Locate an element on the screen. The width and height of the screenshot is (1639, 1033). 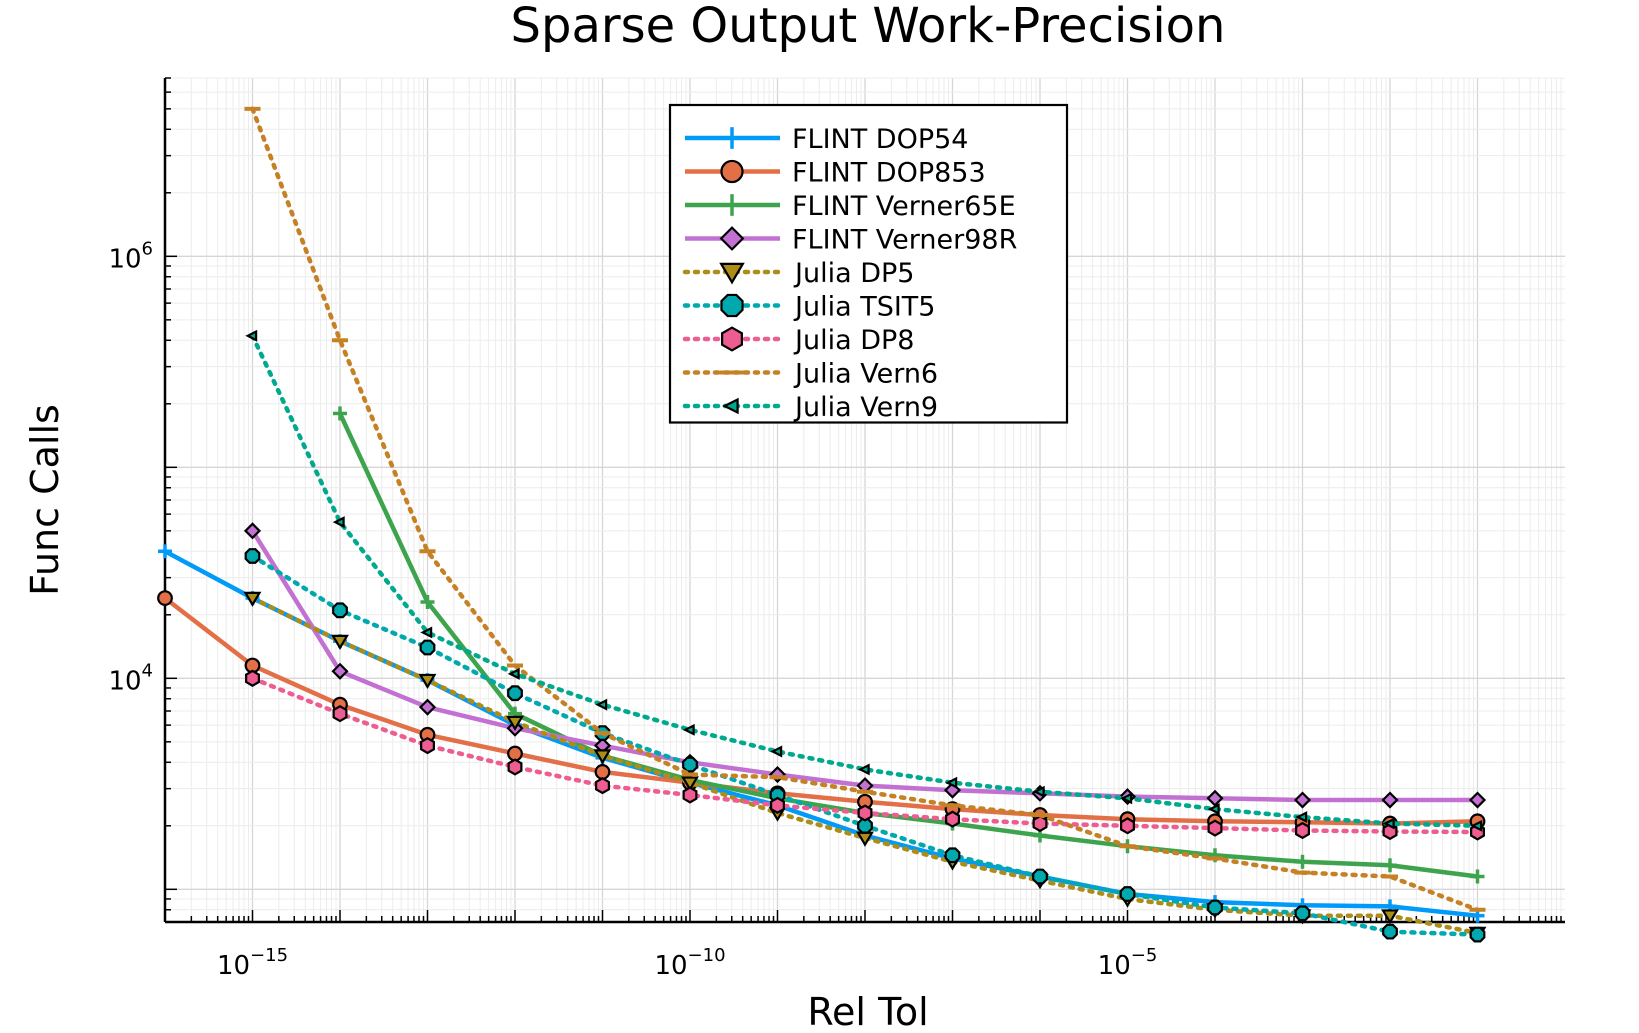
legend-entry: Julia Vern9 is located at coordinates (810, 407).